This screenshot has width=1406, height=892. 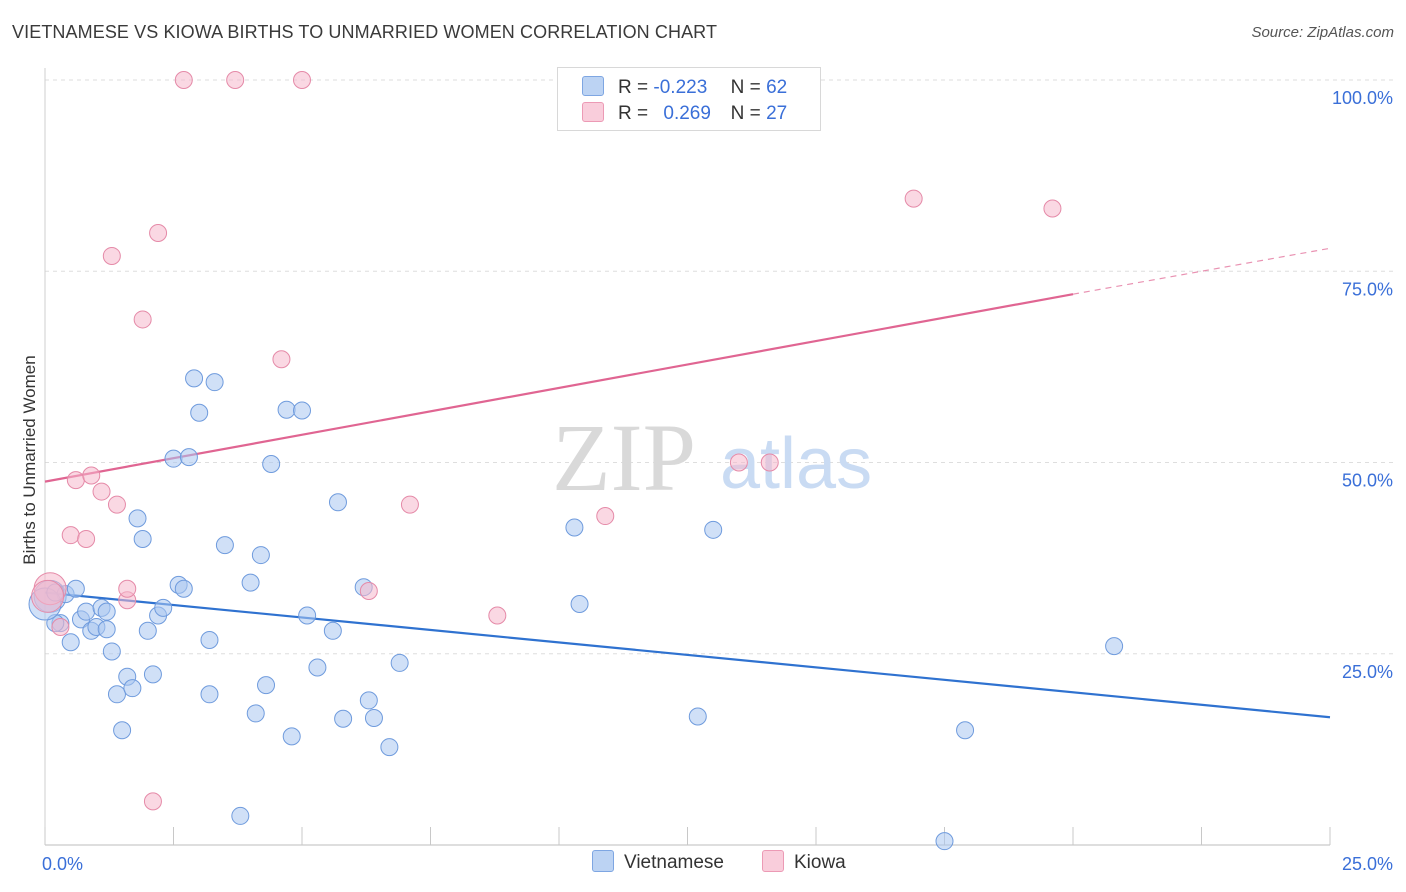 What do you see at coordinates (593, 86) in the screenshot?
I see `legend-swatch-vietnamese` at bounding box center [593, 86].